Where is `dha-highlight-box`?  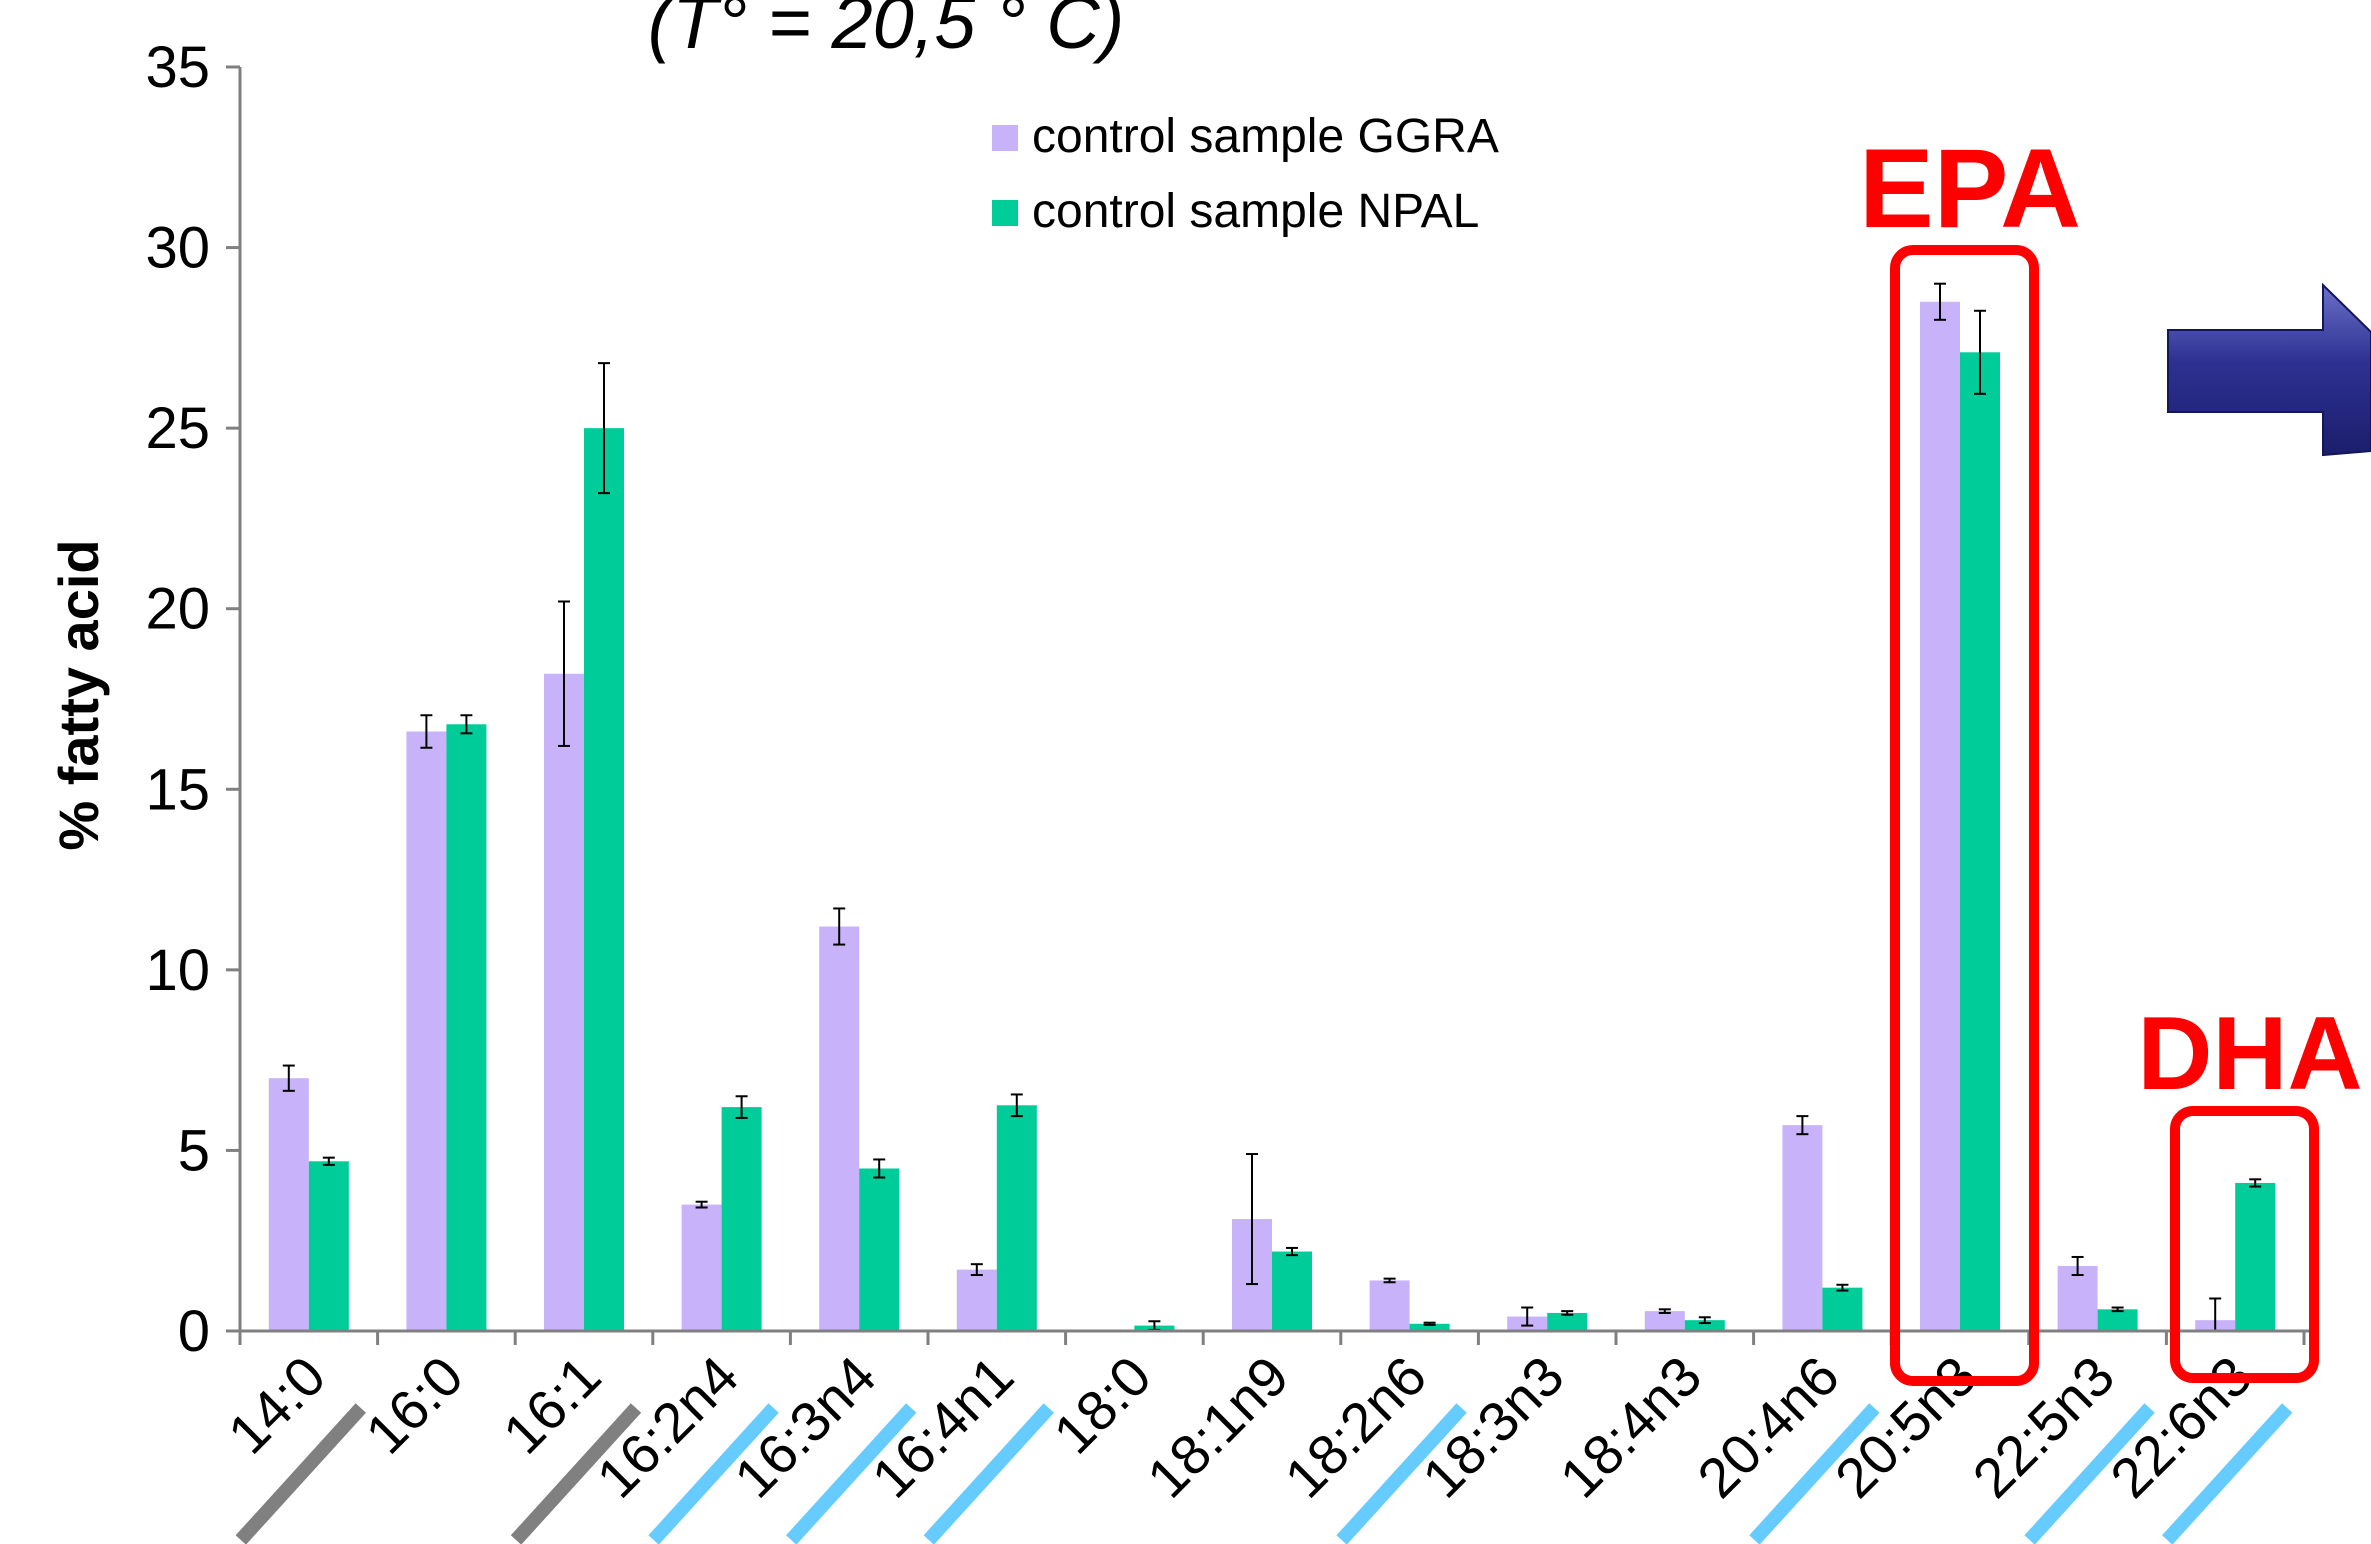 dha-highlight-box is located at coordinates (2244, 1244).